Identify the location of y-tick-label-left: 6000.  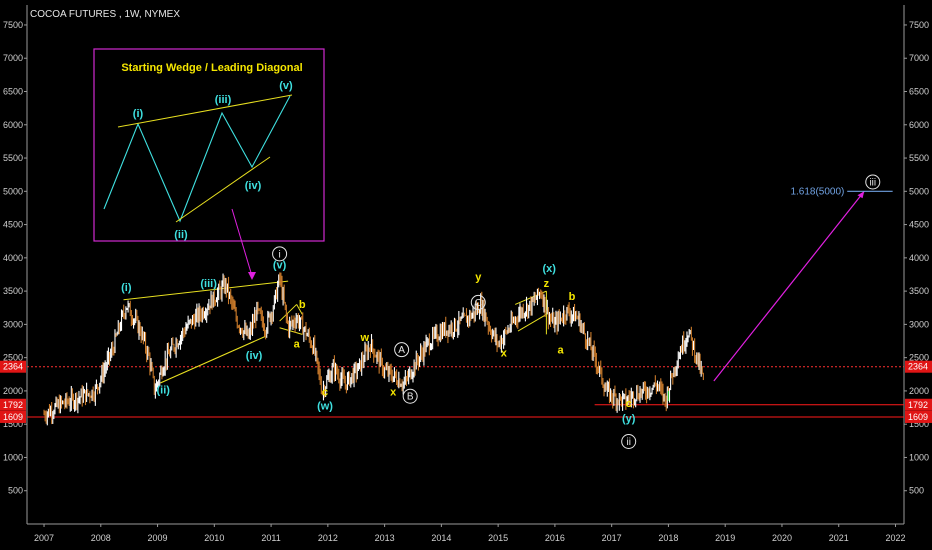
(13, 125).